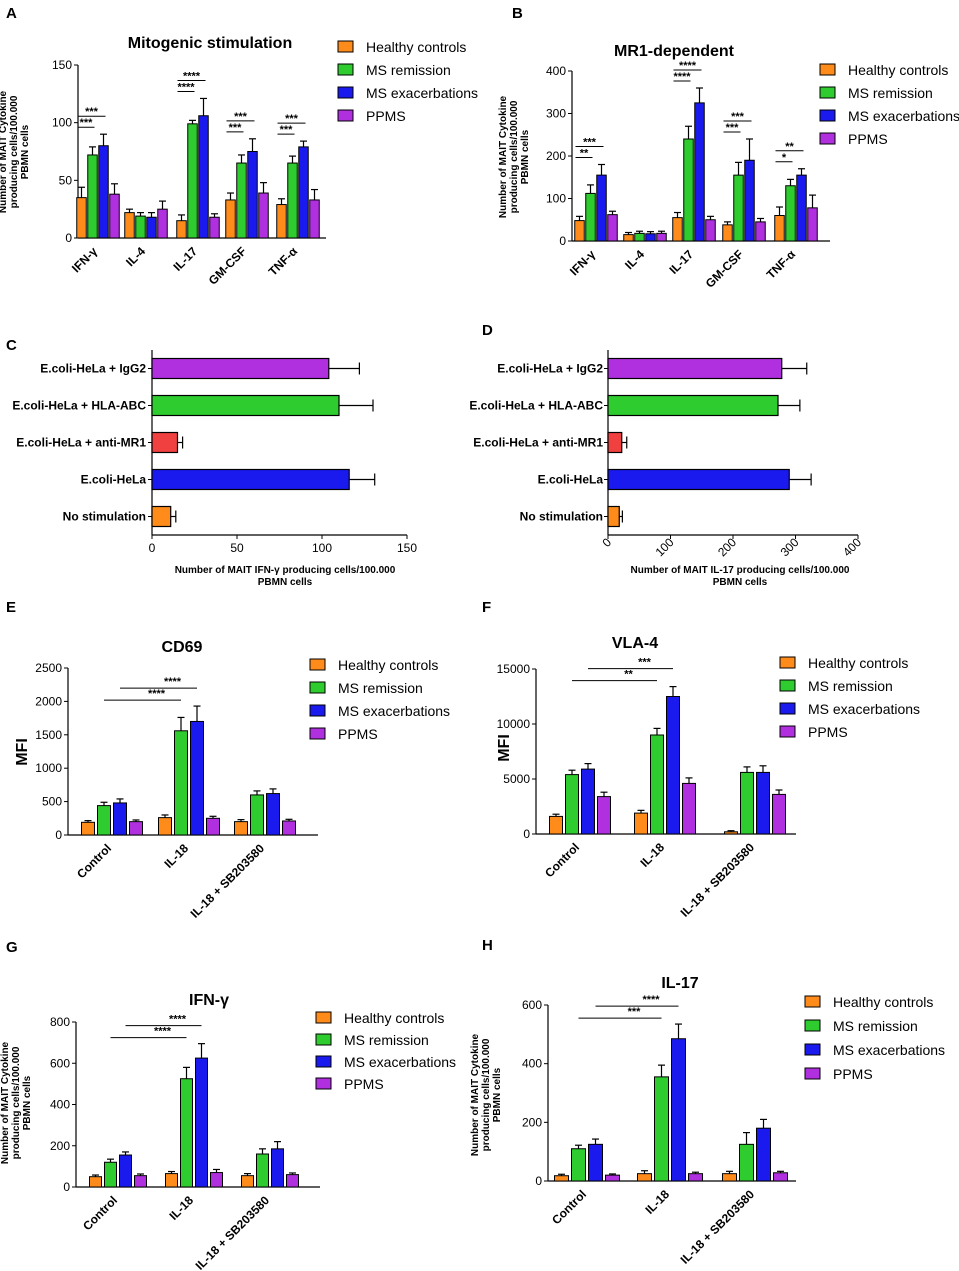 The height and width of the screenshot is (1271, 959). Describe the element at coordinates (52, 802) in the screenshot. I see `y-tick-label: 500` at that location.